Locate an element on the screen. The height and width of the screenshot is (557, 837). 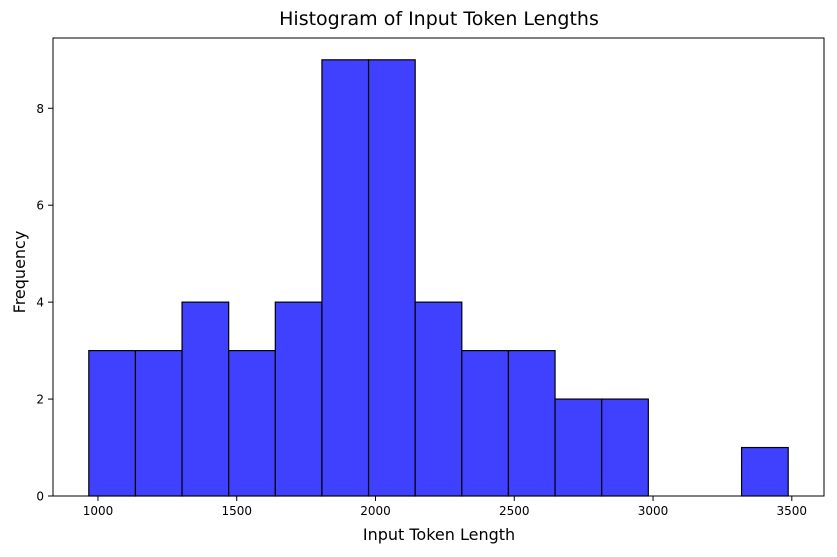
y-tick-label: 6 is located at coordinates (40, 206).